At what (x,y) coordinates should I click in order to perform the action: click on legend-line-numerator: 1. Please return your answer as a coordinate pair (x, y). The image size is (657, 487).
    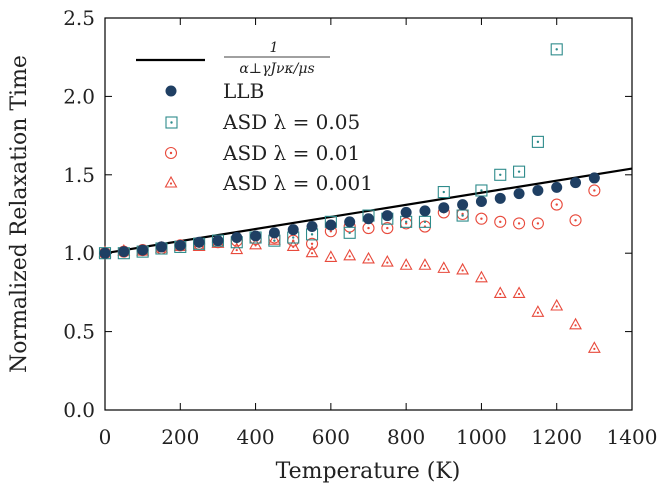
    Looking at the image, I should click on (274, 48).